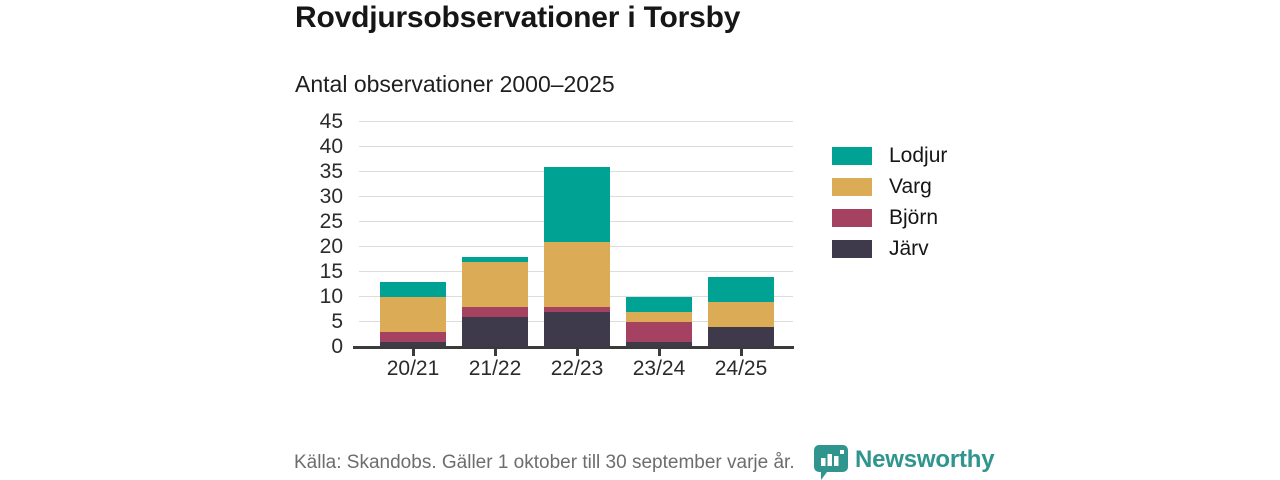 This screenshot has height=480, width=1280. Describe the element at coordinates (852, 248) in the screenshot. I see `legend-swatch-jarv` at that location.